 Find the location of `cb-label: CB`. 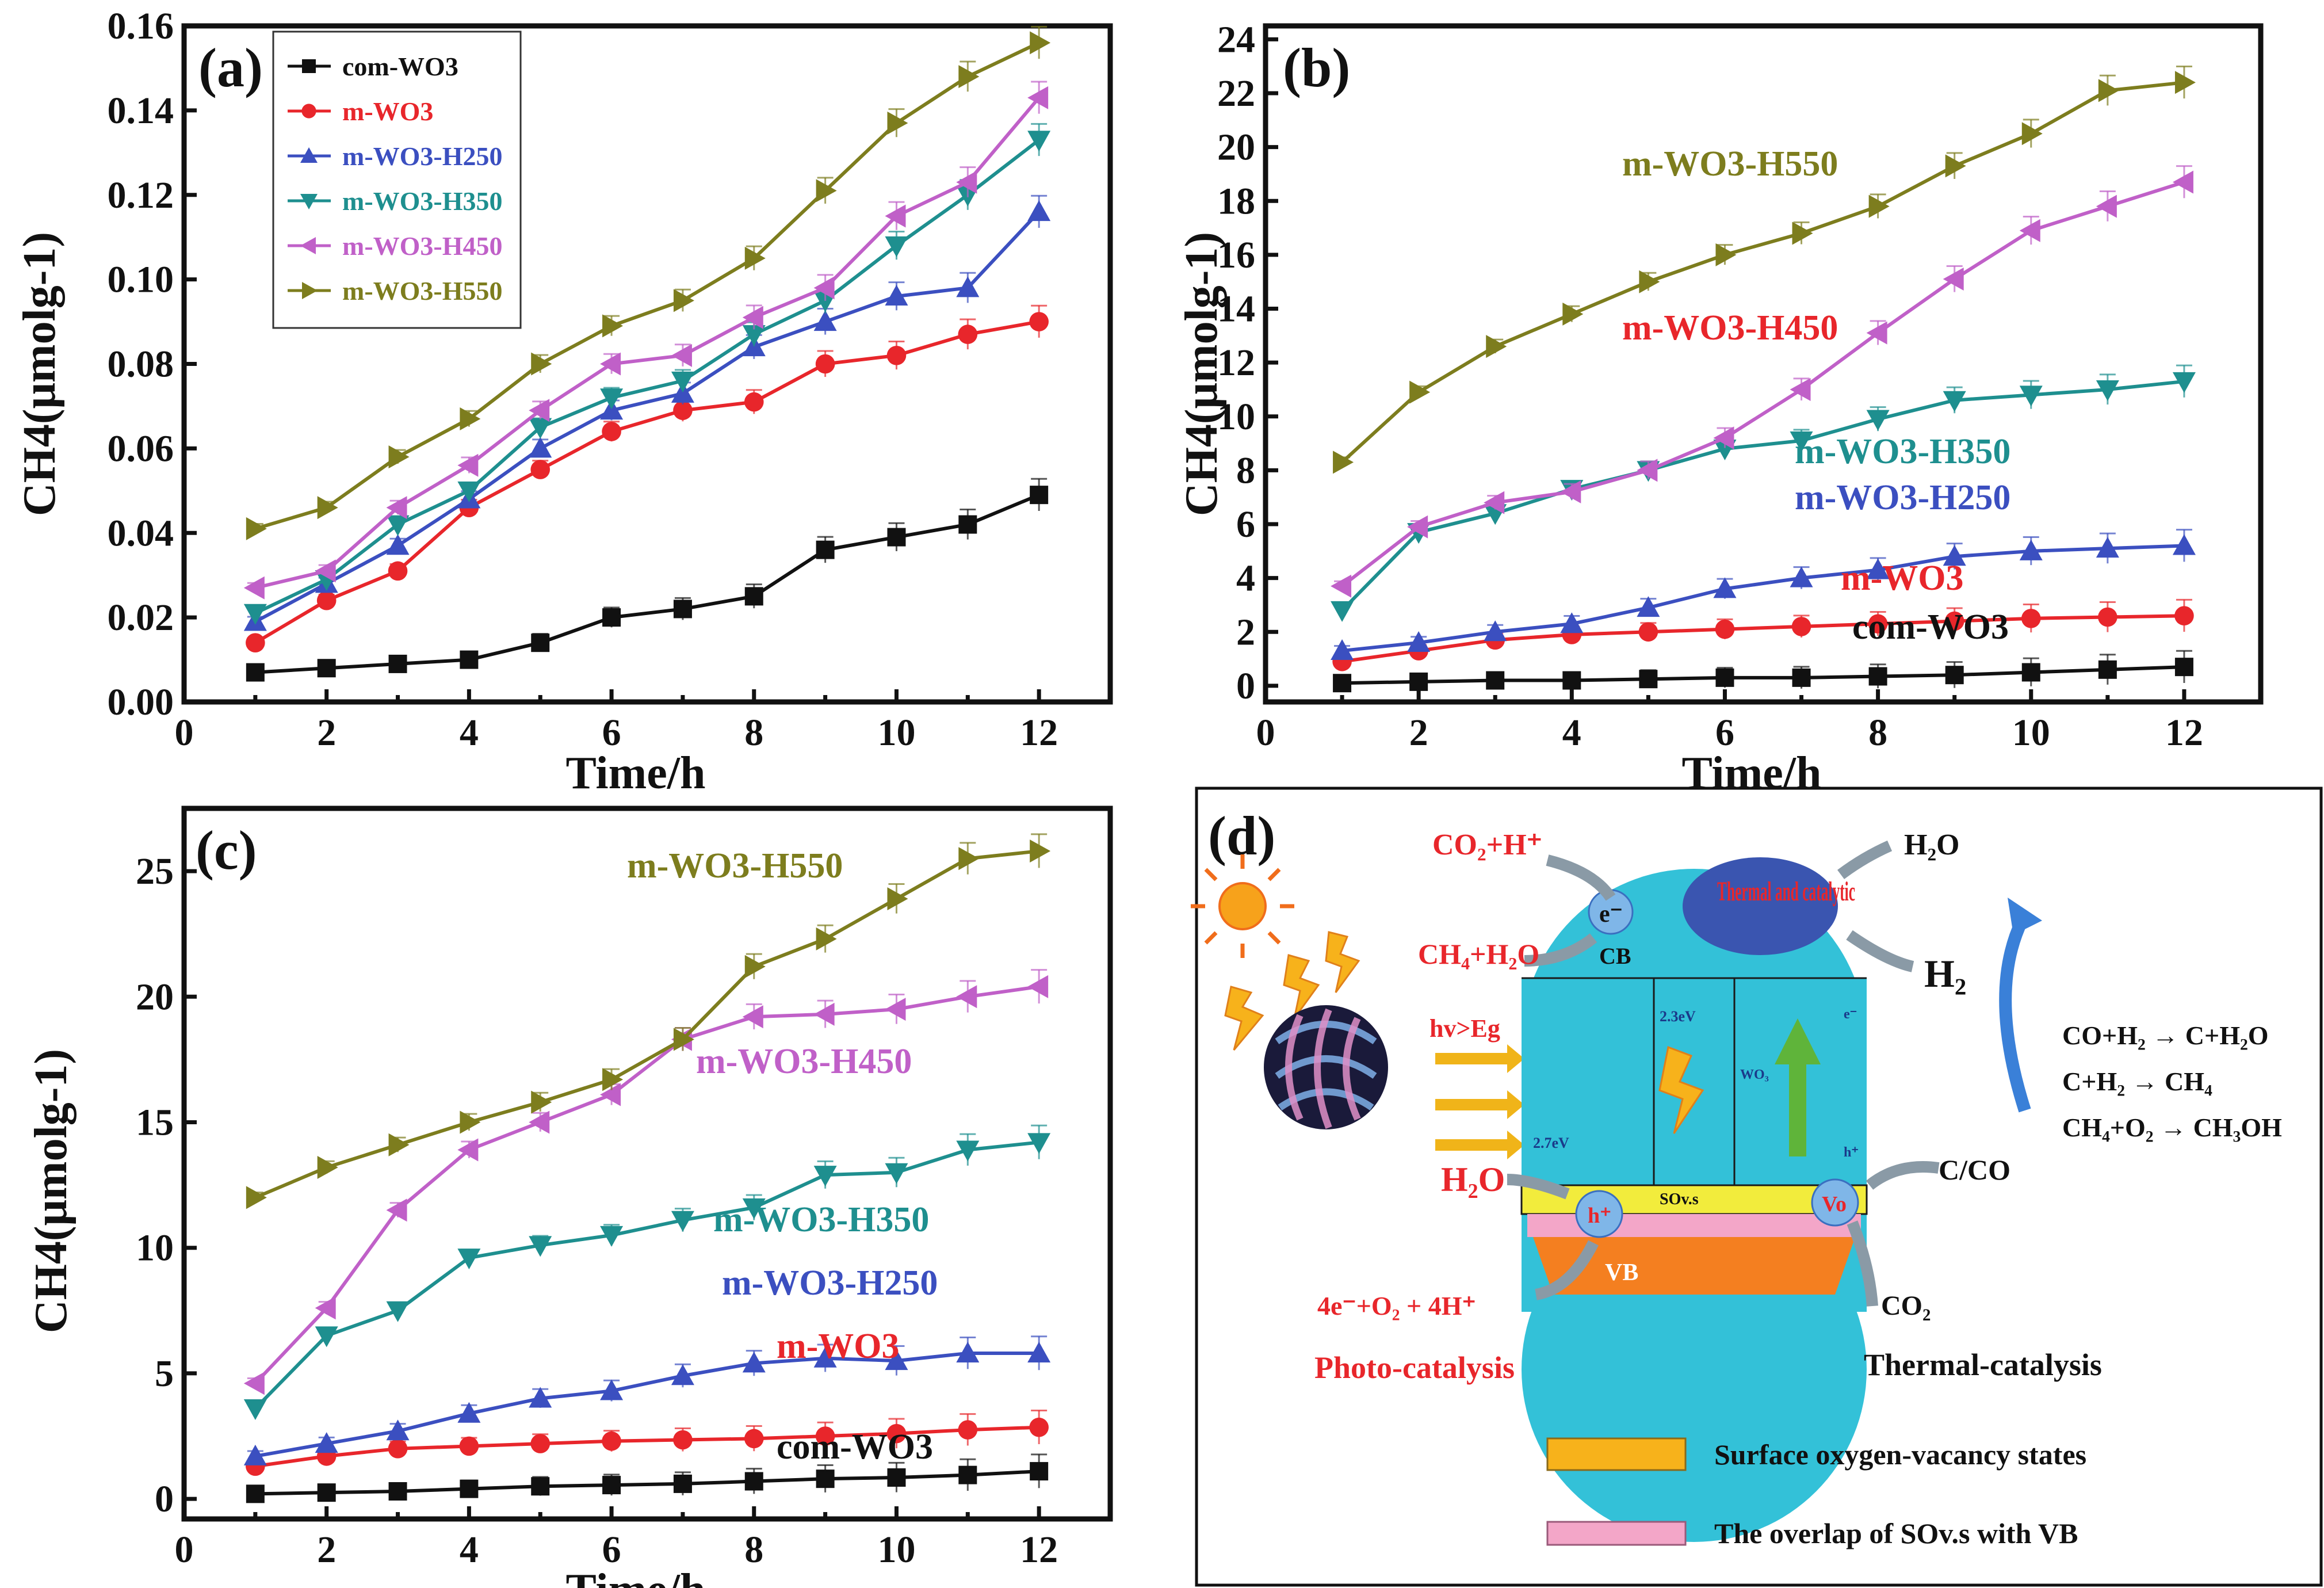

cb-label: CB is located at coordinates (1615, 956).